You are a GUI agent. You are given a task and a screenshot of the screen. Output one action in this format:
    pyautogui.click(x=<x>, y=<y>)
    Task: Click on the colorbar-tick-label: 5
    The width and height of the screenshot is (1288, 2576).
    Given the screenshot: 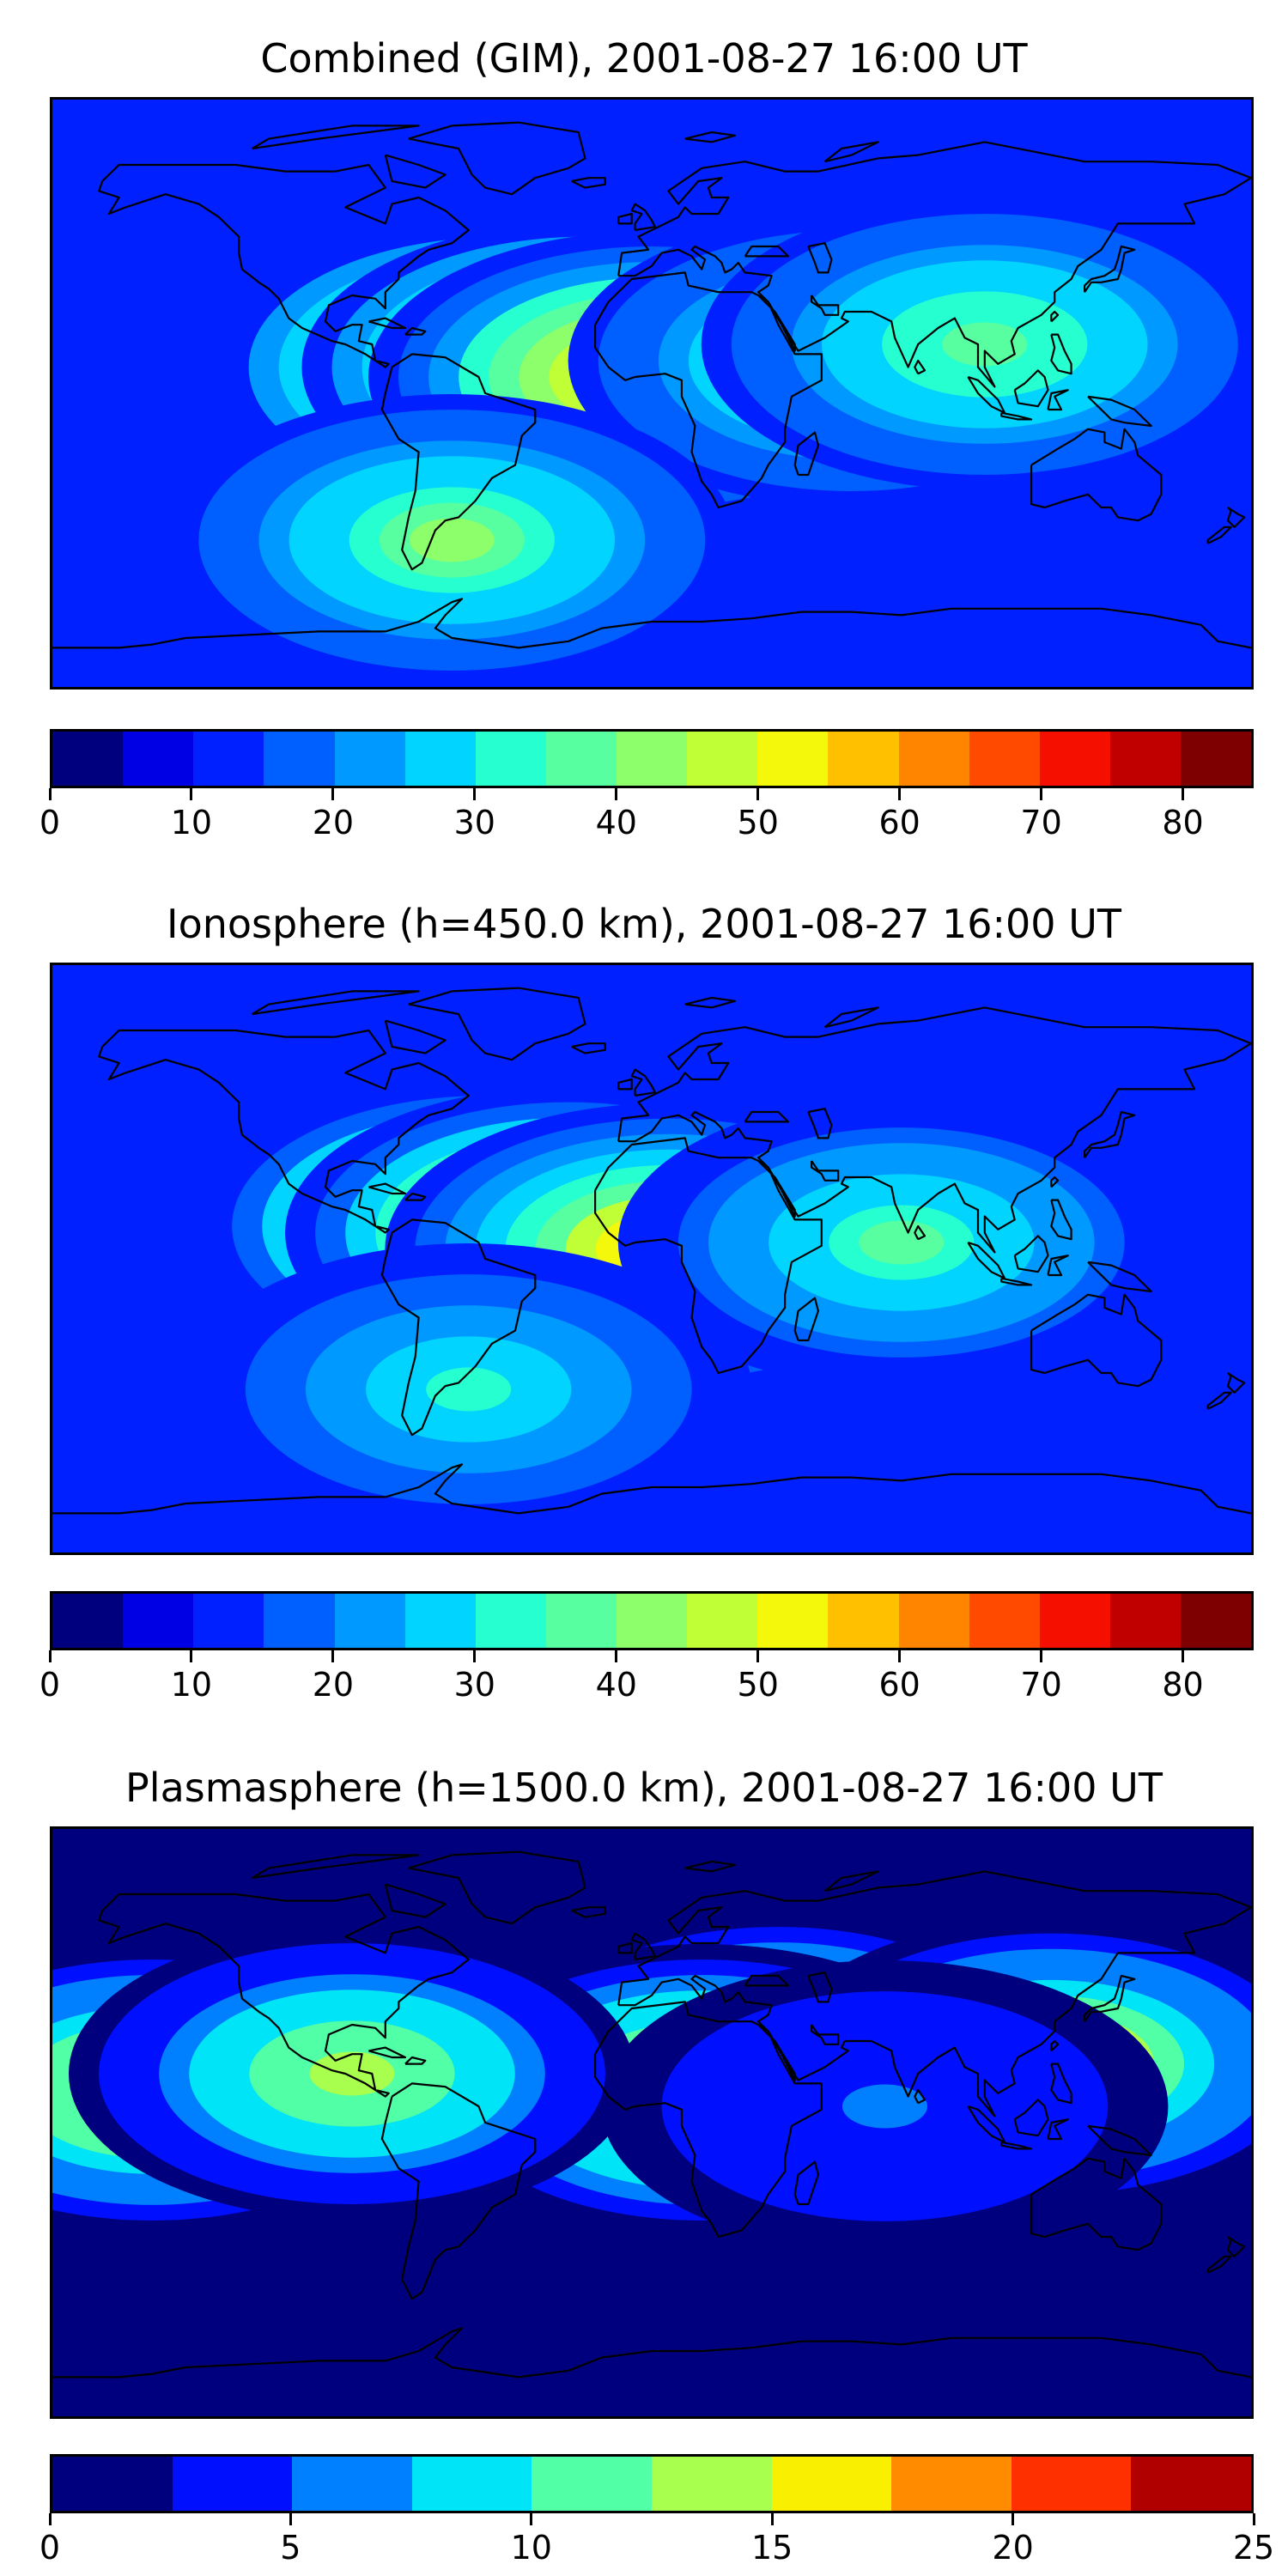 What is the action you would take?
    pyautogui.click(x=291, y=2548)
    